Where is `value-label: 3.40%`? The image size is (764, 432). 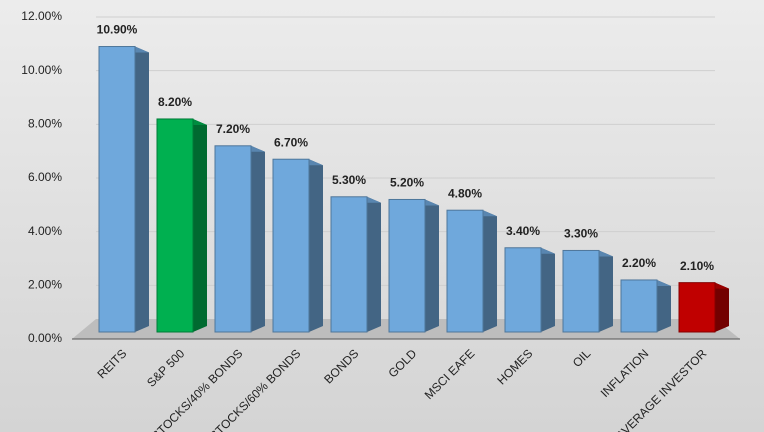 value-label: 3.40% is located at coordinates (523, 231).